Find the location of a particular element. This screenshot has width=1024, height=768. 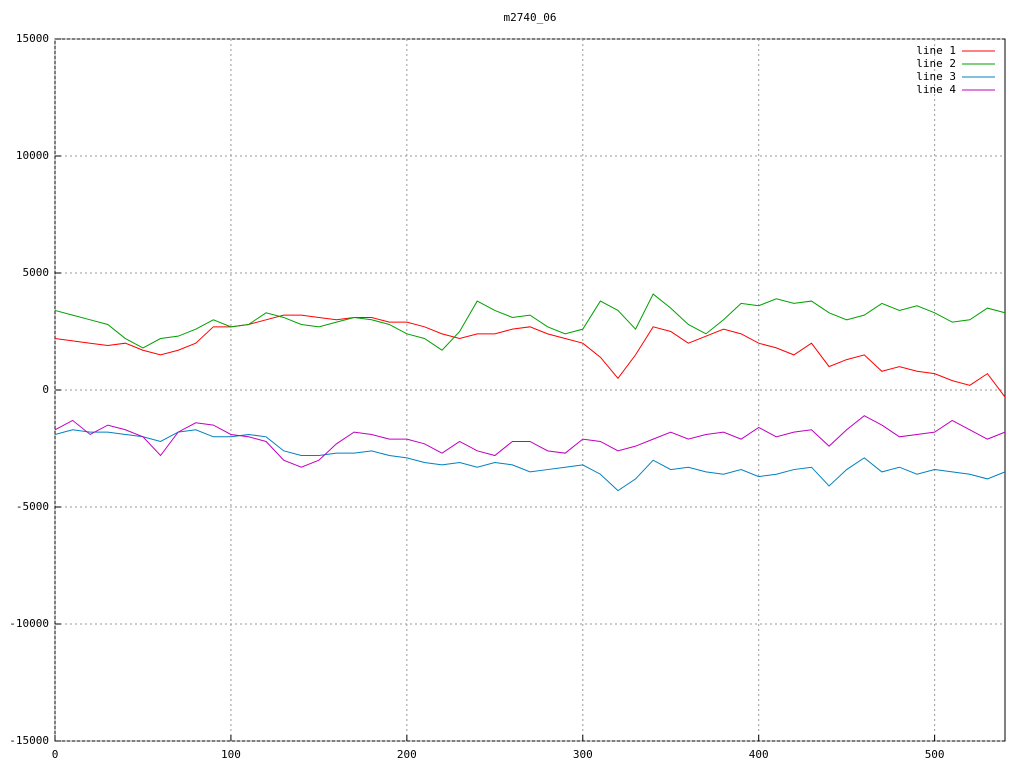

legend-label: line 2 is located at coordinates (936, 63).